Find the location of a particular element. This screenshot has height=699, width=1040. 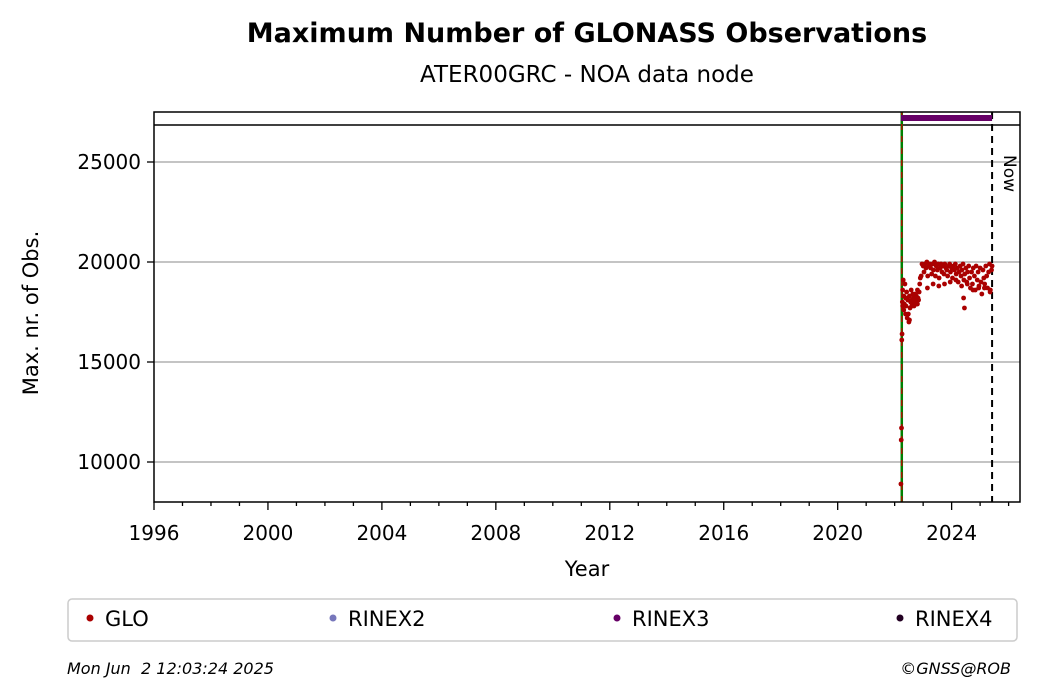

legend-label-rinex4: RINEX4 is located at coordinates (954, 619).